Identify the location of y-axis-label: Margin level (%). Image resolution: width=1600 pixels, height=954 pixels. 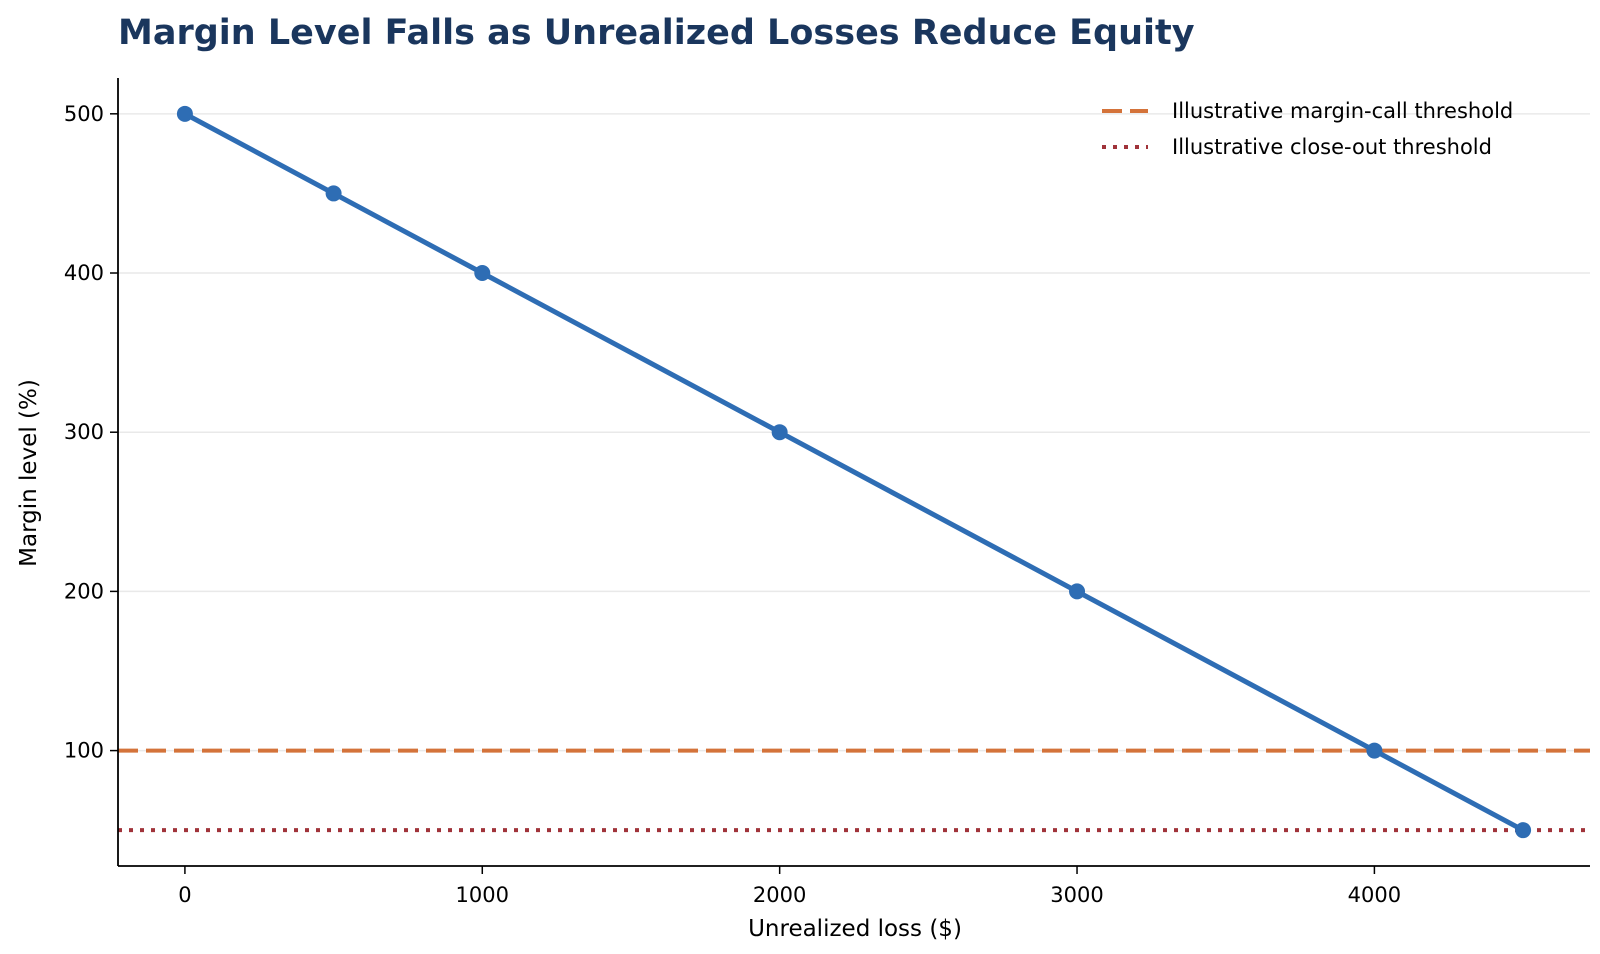
(29, 473).